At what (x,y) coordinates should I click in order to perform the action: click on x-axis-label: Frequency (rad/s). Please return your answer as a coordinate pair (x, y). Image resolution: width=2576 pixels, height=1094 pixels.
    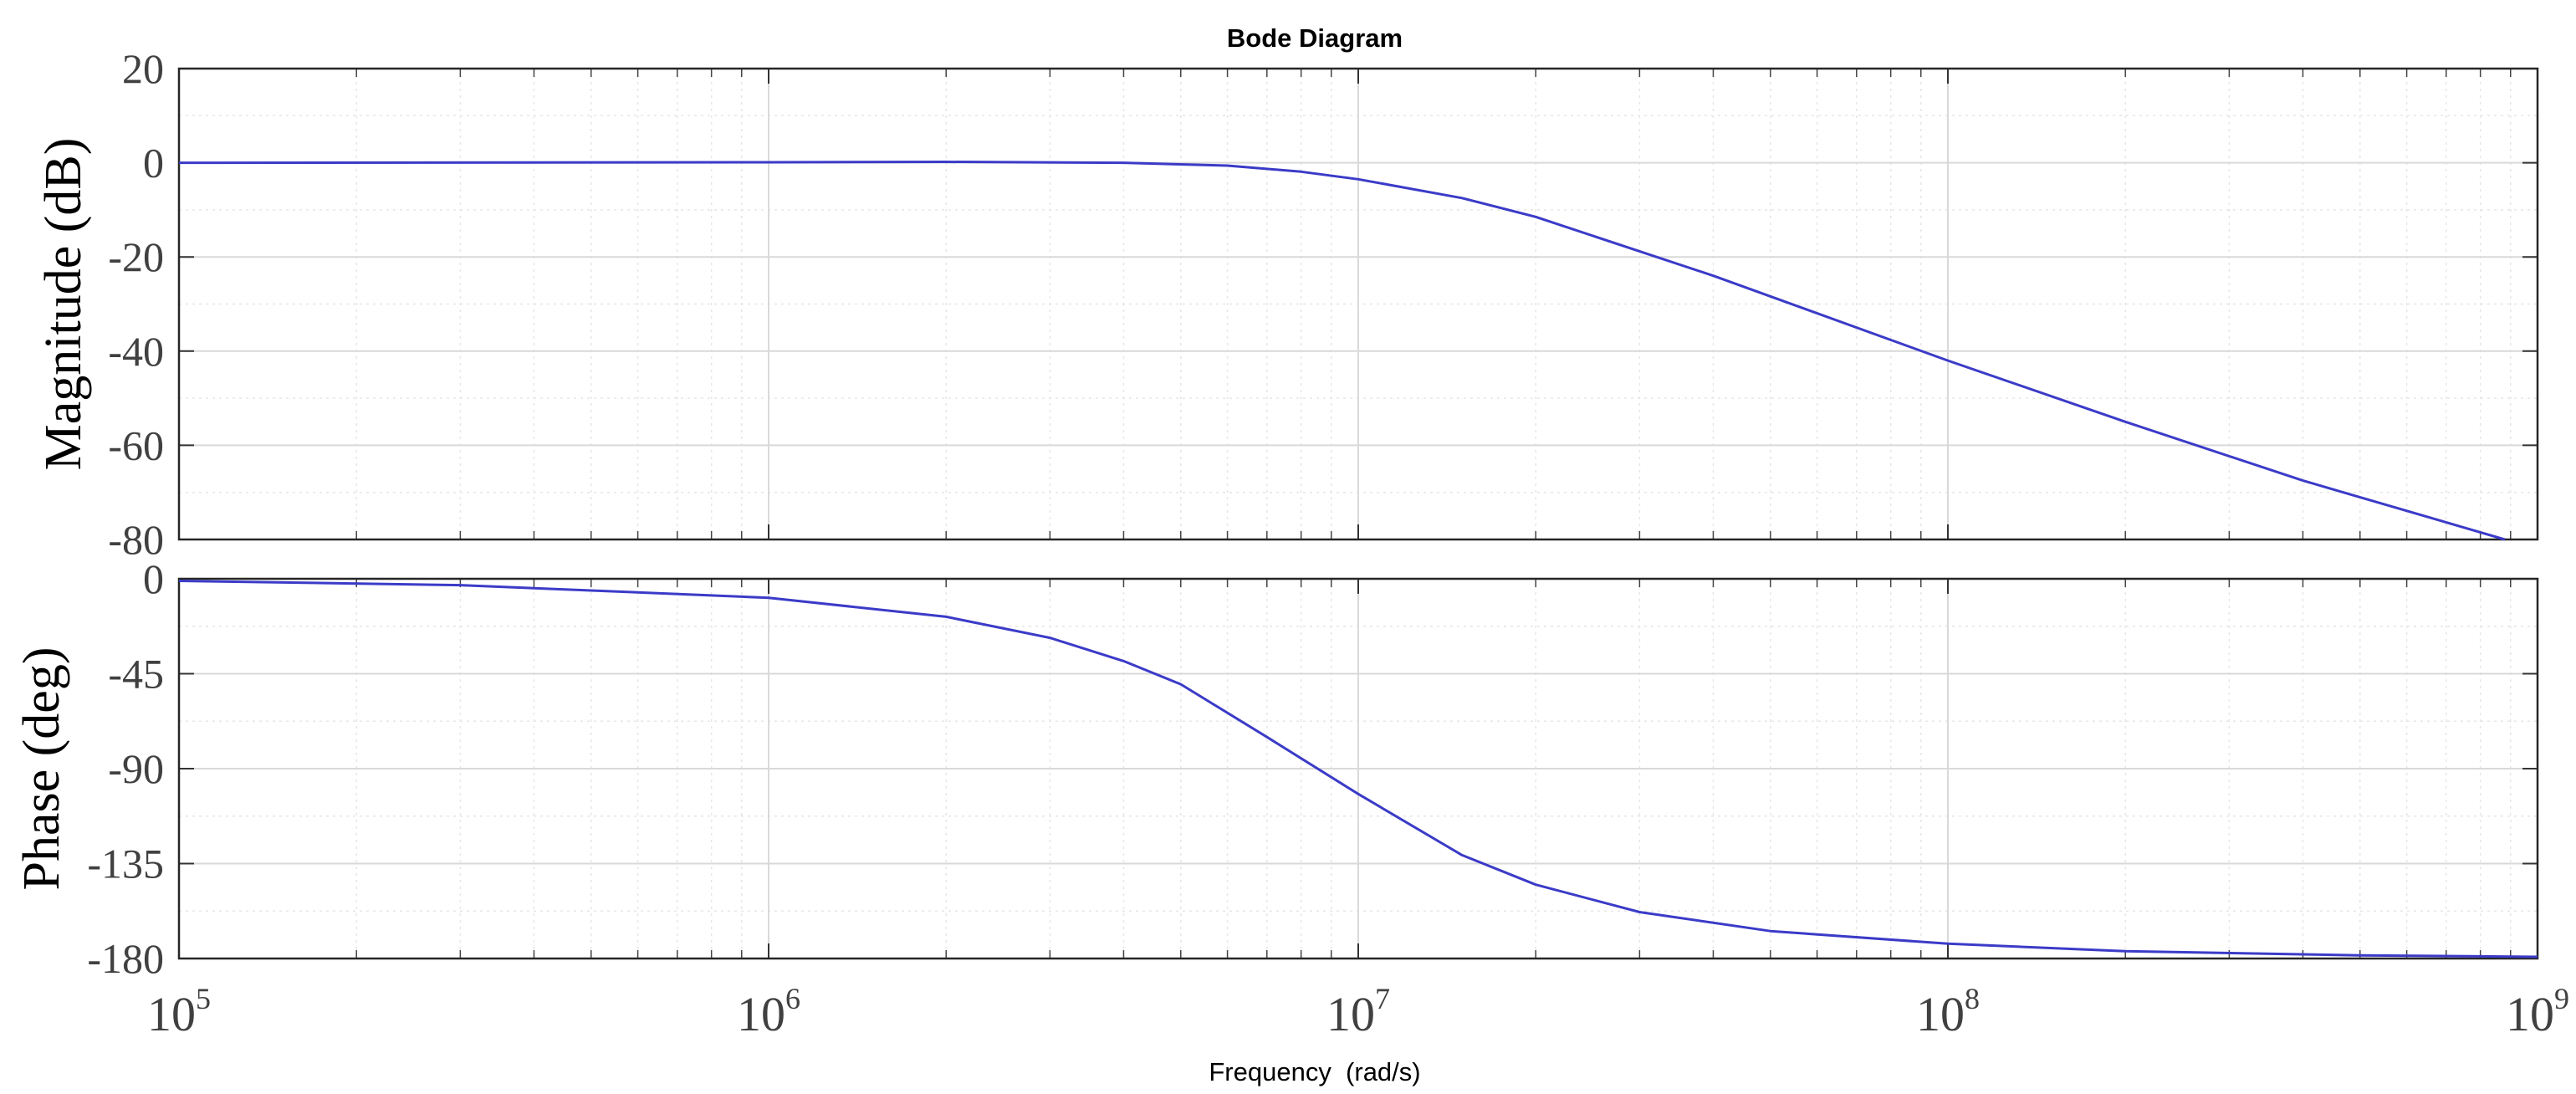
    Looking at the image, I should click on (1314, 1071).